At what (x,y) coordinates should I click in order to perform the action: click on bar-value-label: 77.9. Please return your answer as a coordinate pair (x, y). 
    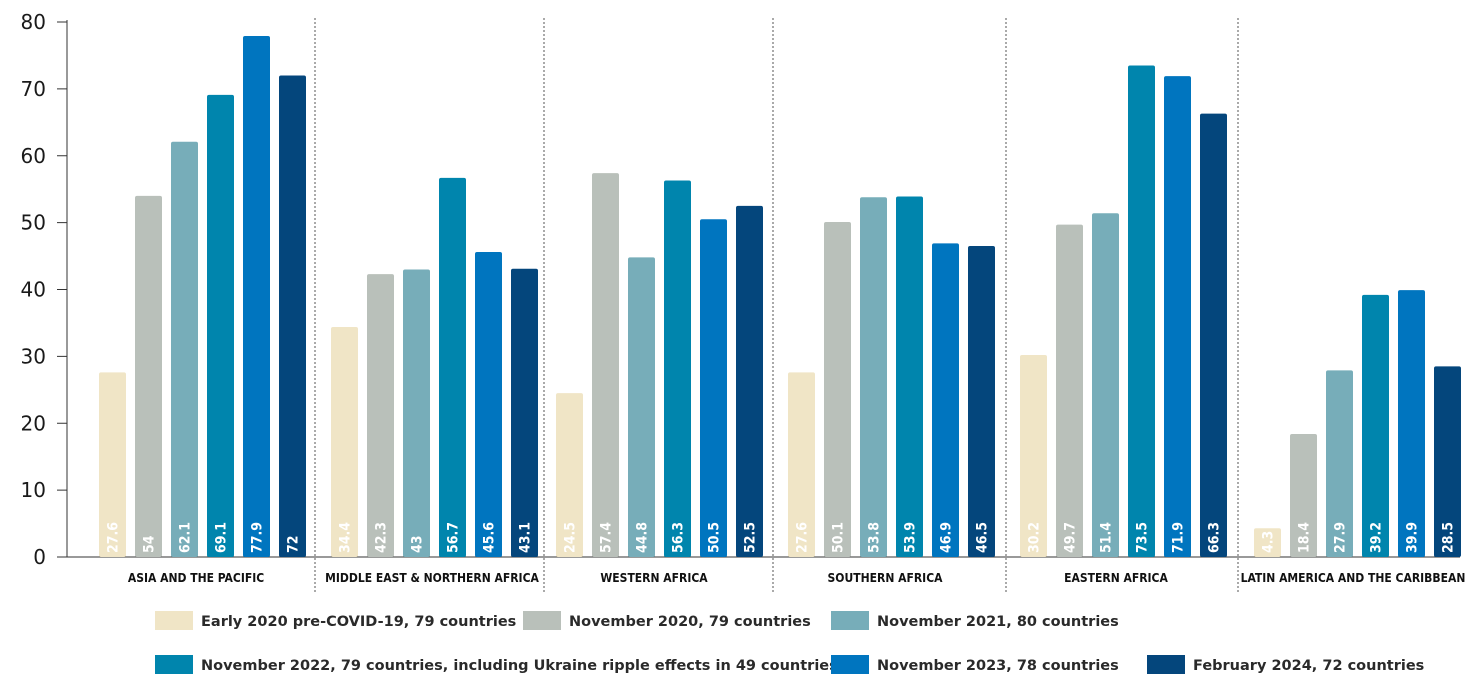
    Looking at the image, I should click on (258, 537).